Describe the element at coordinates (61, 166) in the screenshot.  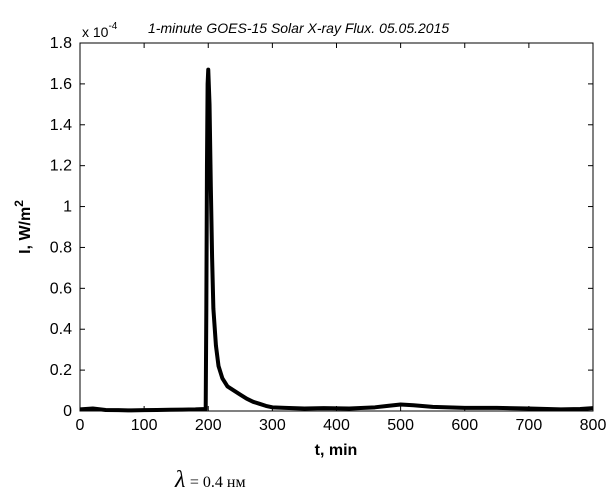
I see `y-tick-label: 1.2` at that location.